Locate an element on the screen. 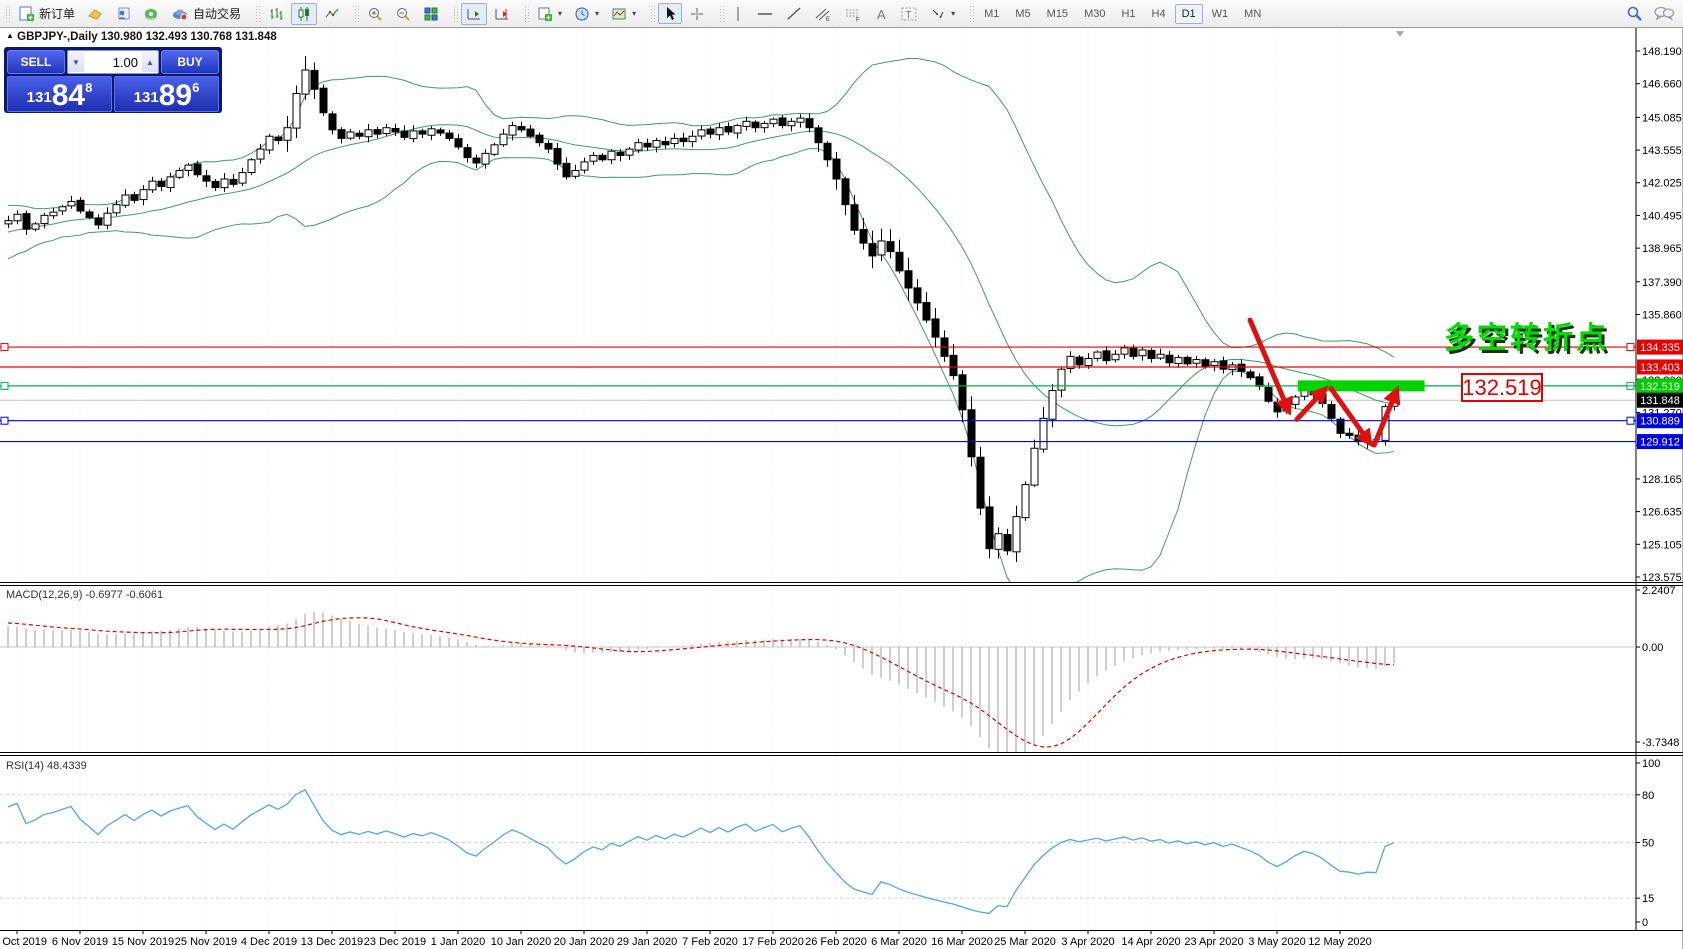  volume-value: 1.00 is located at coordinates (125, 62).